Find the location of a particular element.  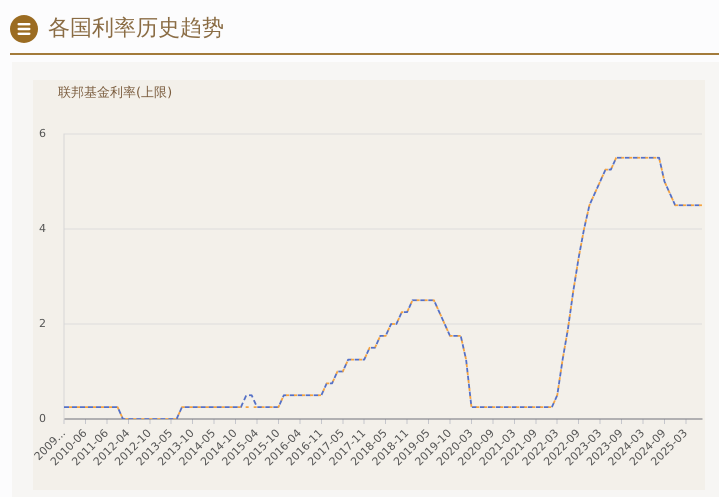

y-tick-label: 2 is located at coordinates (42, 323).